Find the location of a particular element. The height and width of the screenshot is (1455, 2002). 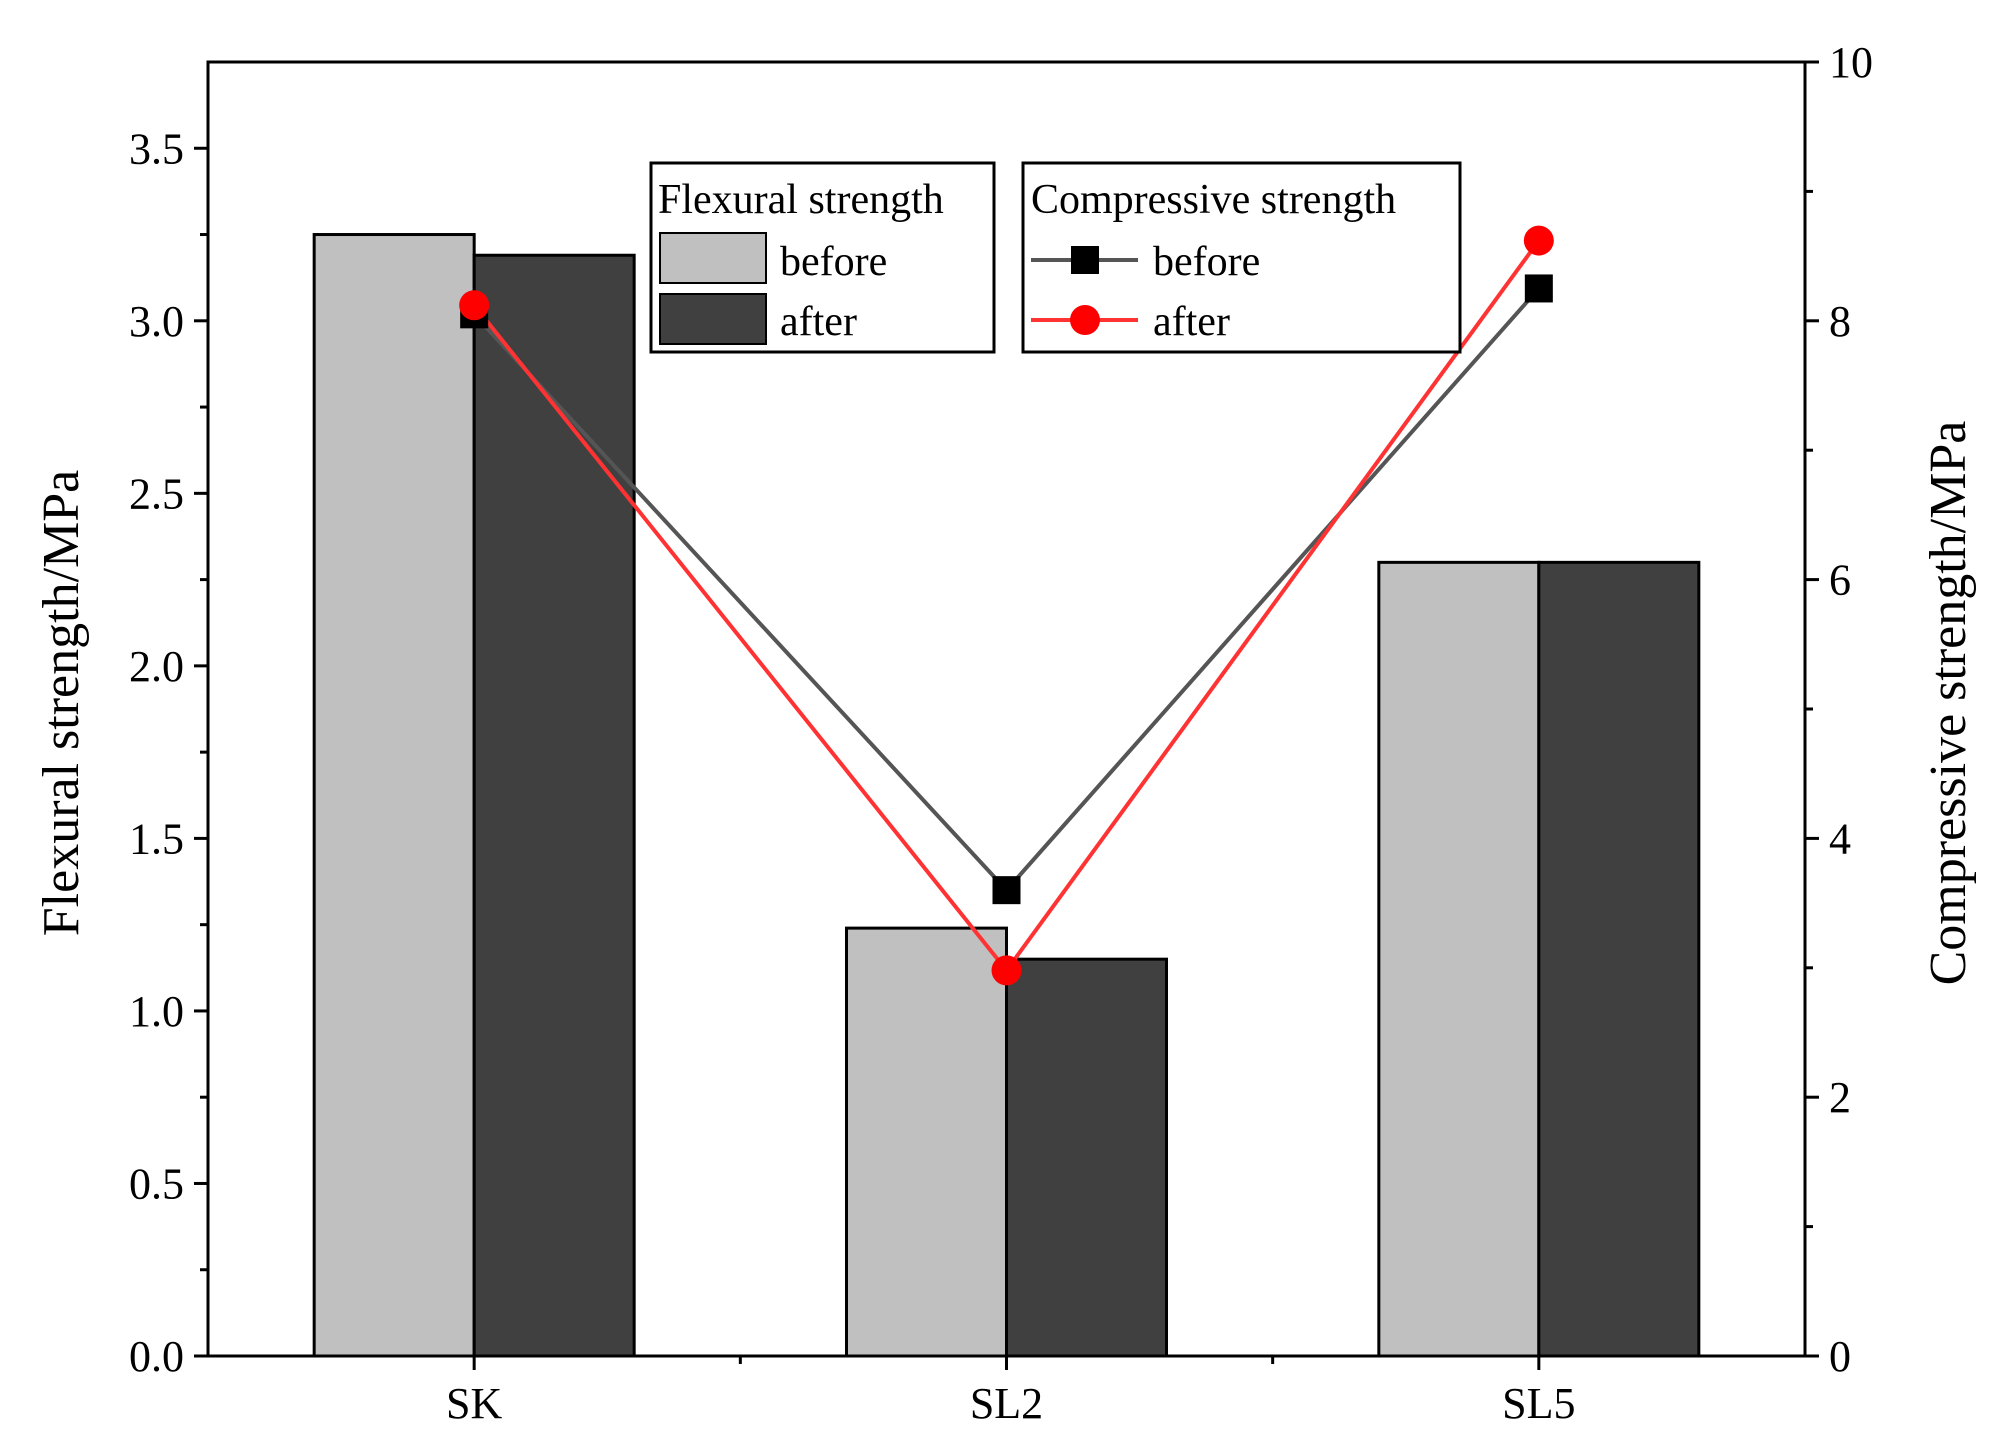

right-tick-label: 2 is located at coordinates (1840, 1097).